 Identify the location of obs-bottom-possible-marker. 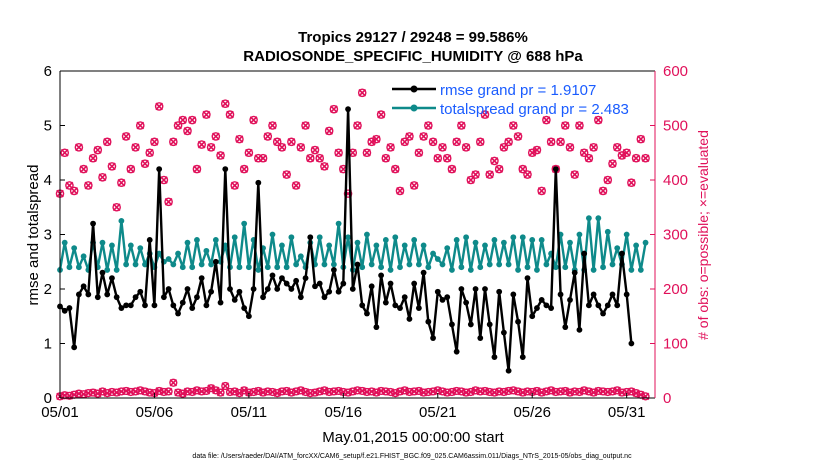
(645, 396).